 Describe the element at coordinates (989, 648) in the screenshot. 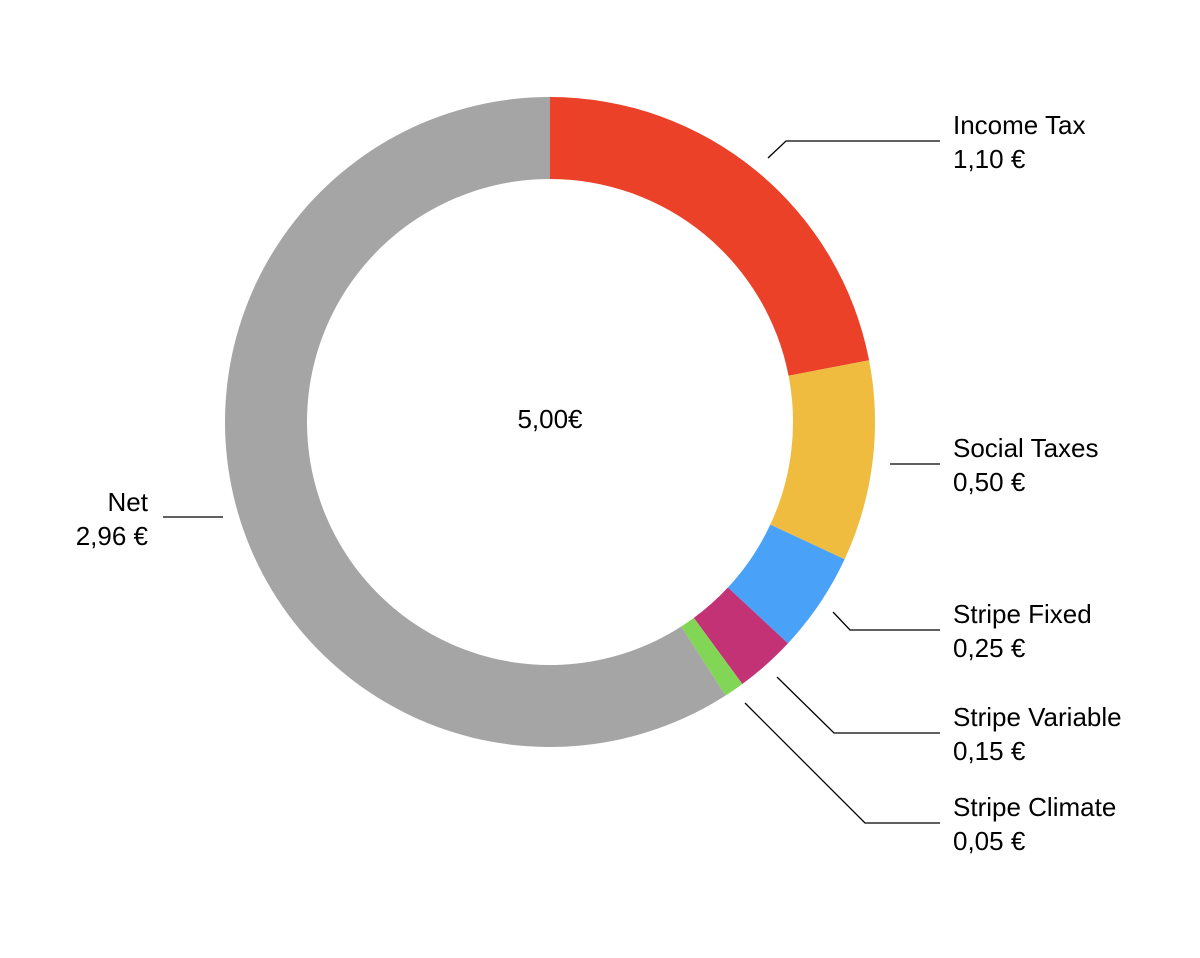

I see `label-stripe-fixed-value: 0,25 €` at that location.